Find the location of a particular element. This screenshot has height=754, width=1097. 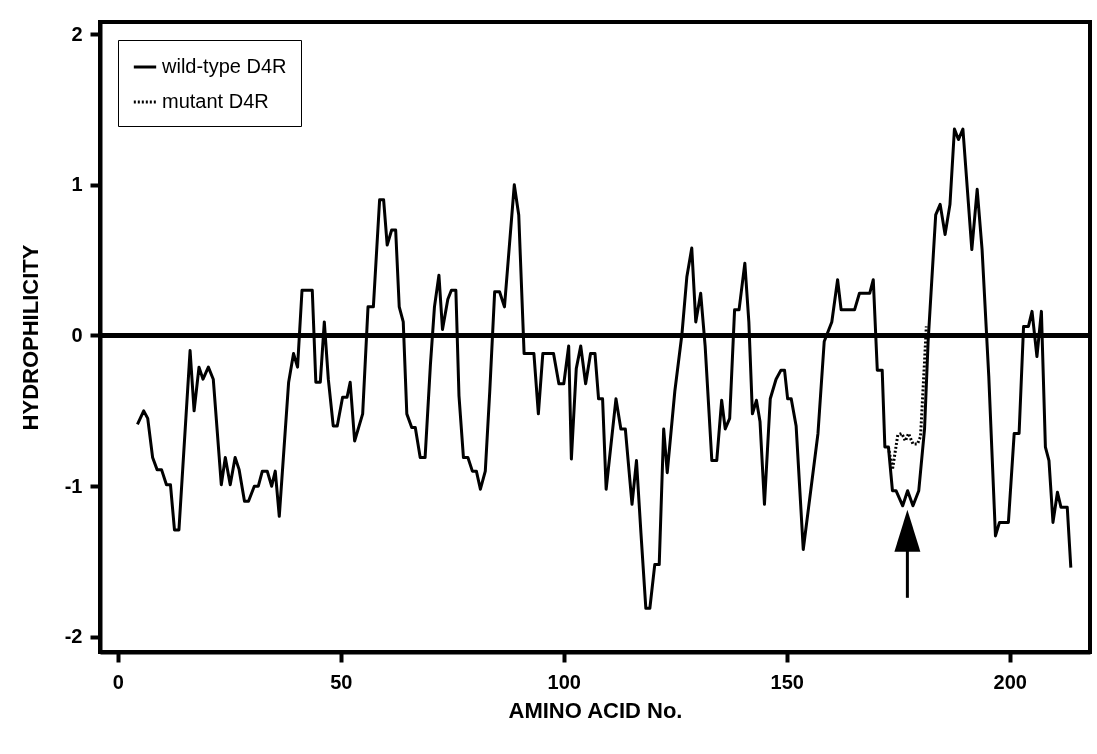

y-axis-title: HYDROPHILICITY is located at coordinates (30, 337).